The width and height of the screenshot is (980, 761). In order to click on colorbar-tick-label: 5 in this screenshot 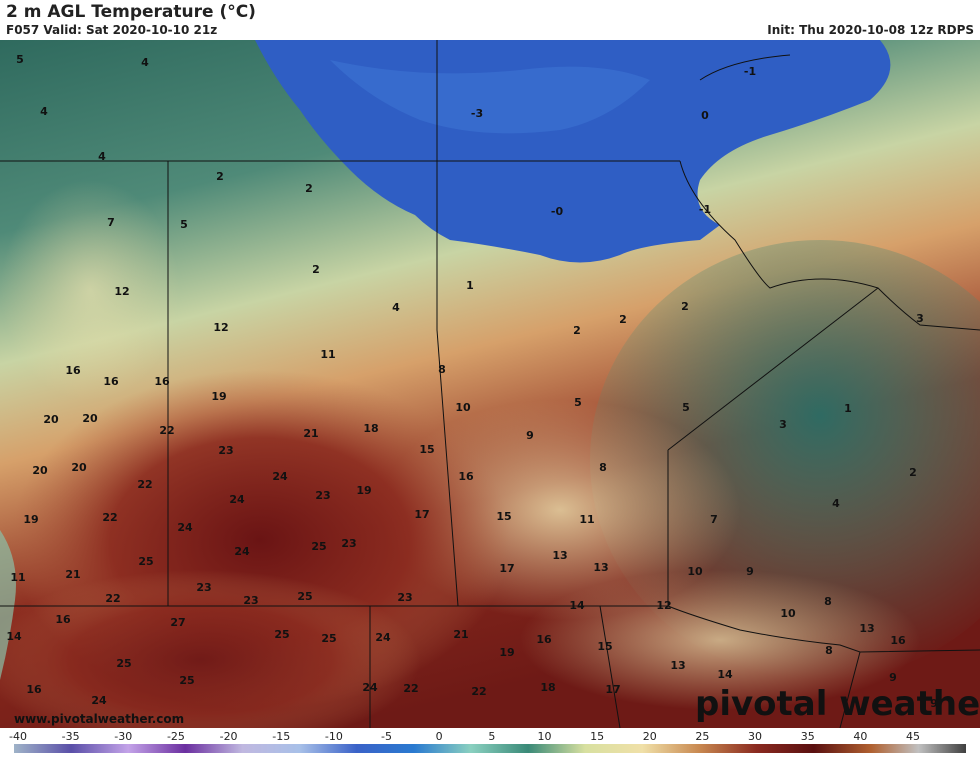, I will do `click(491, 736)`.